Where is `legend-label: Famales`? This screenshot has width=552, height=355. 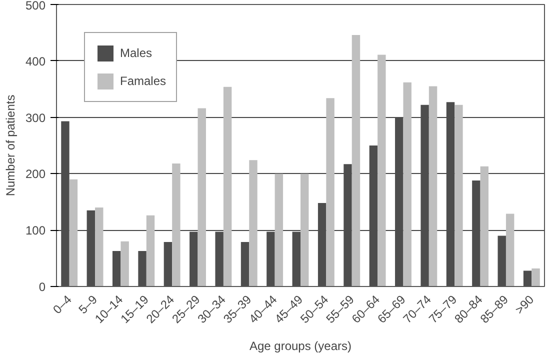
legend-label: Famales is located at coordinates (143, 81).